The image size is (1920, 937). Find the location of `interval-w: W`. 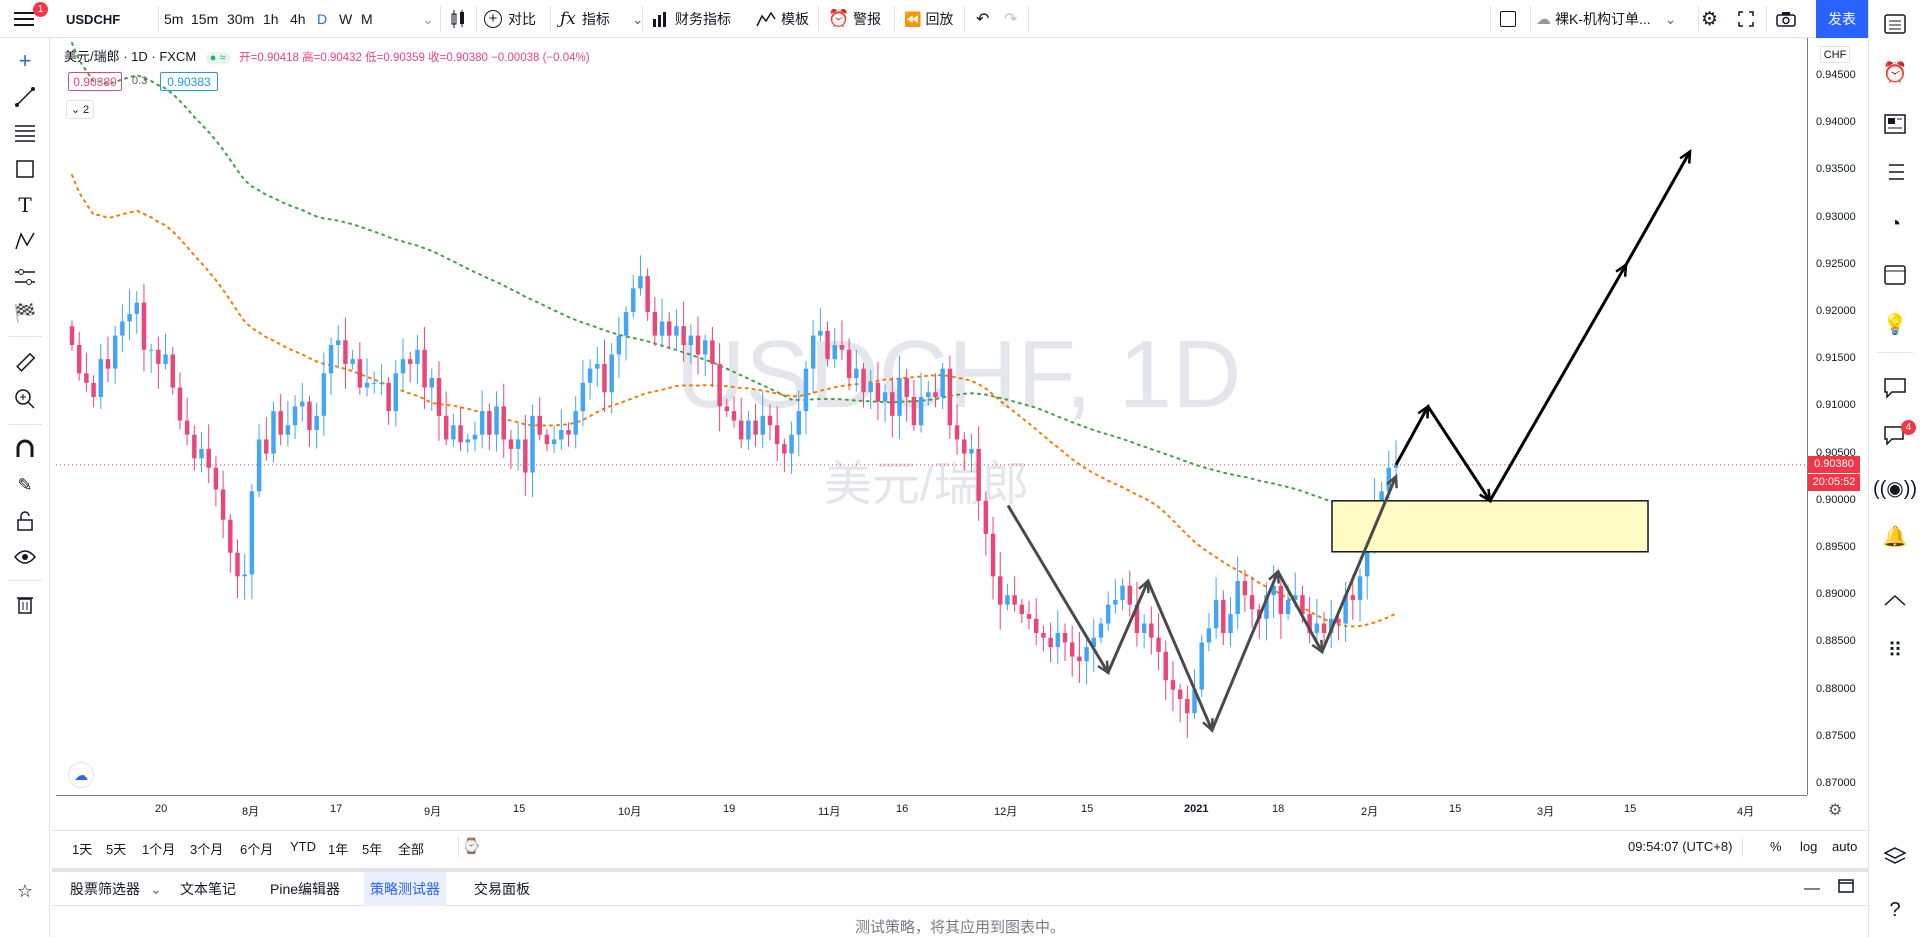

interval-w: W is located at coordinates (346, 19).